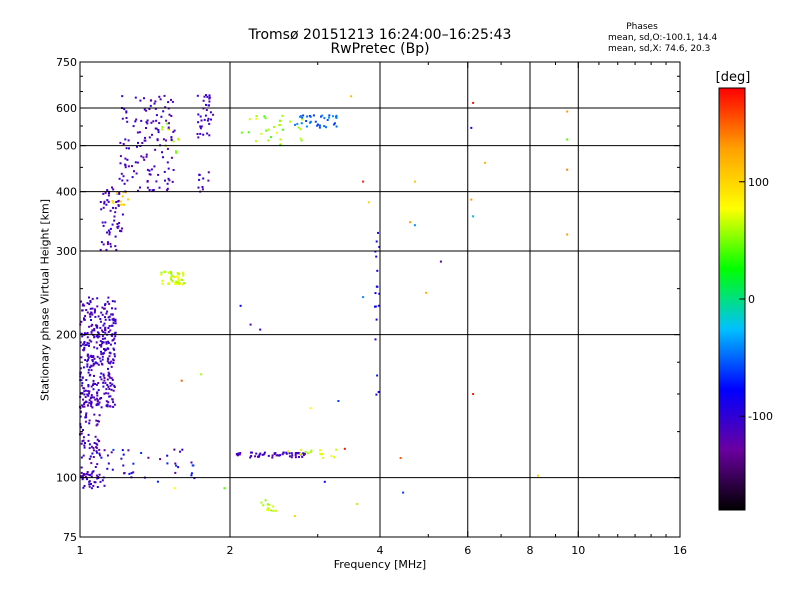 This screenshot has width=800, height=600. I want to click on chart-title-line2: RwPretec (Bp), so click(380, 49).